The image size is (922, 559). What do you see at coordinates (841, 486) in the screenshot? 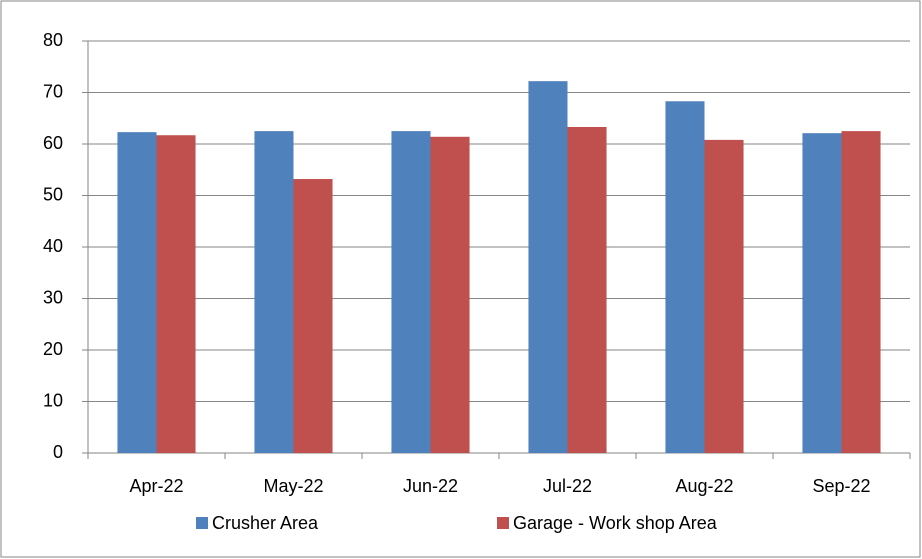
I see `x-tick-label: Sep-22` at bounding box center [841, 486].